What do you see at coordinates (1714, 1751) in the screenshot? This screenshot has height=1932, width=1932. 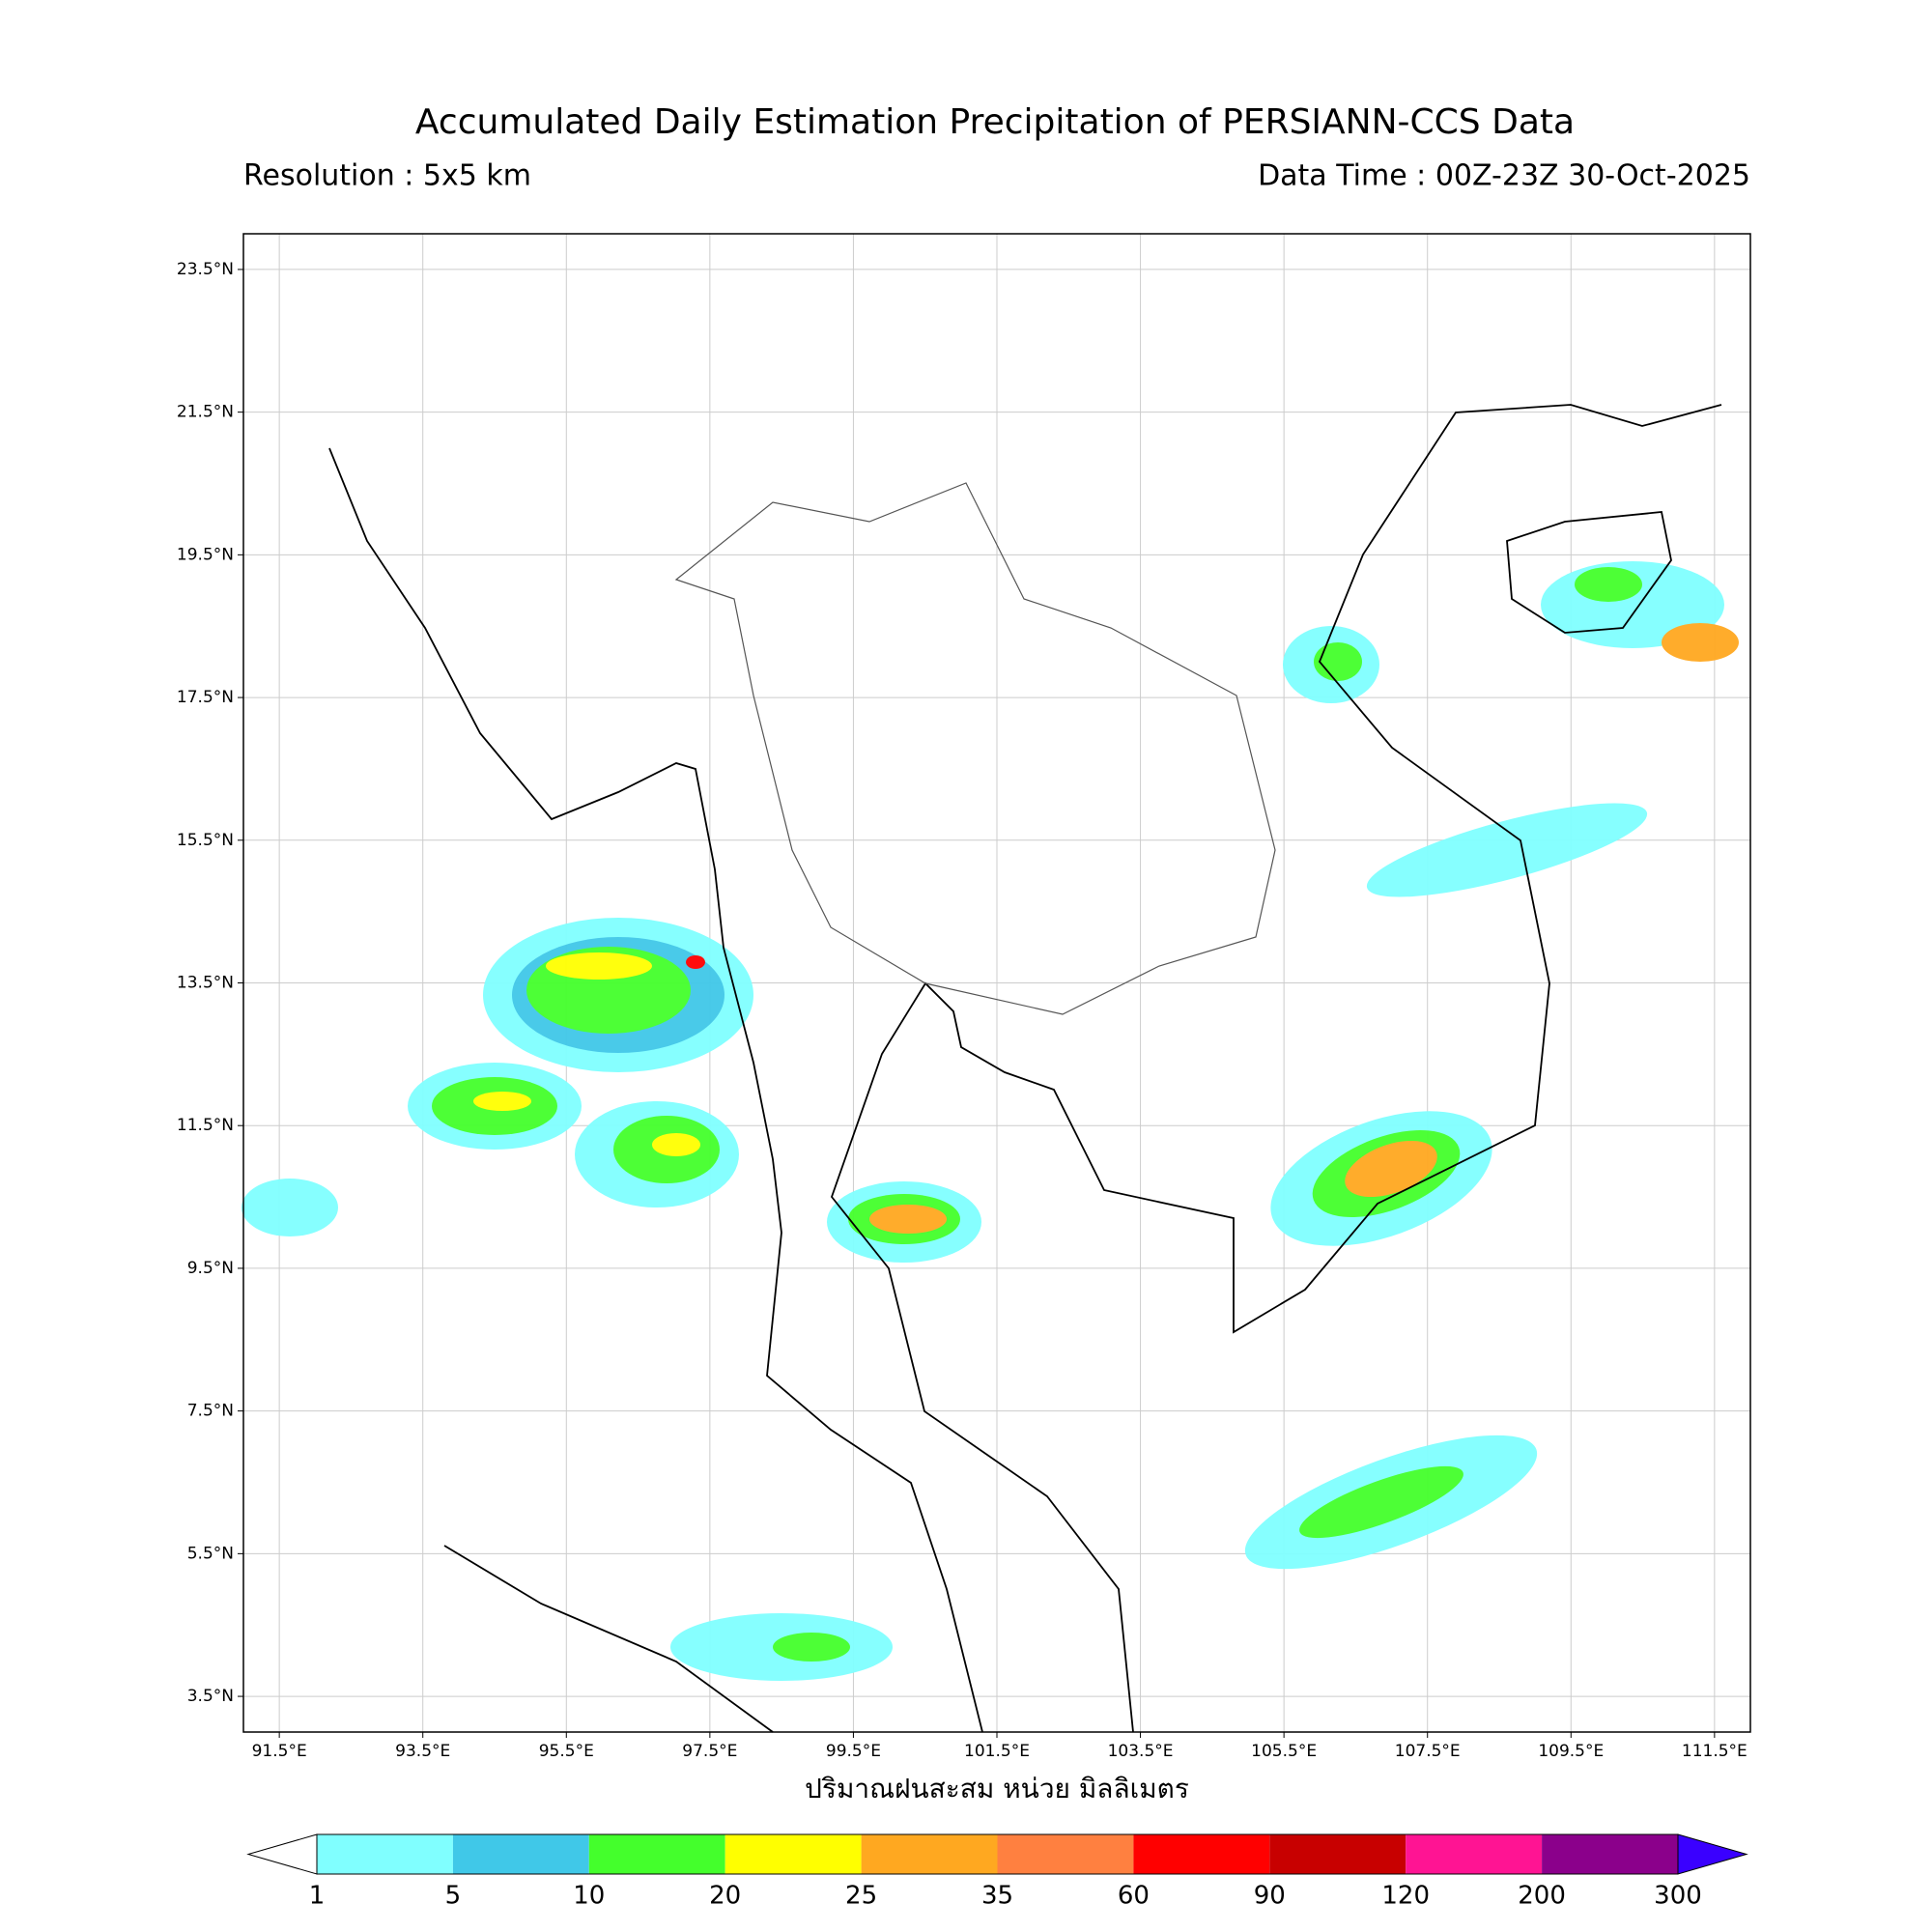 I see `lon-tick-label: 111.5°E` at bounding box center [1714, 1751].